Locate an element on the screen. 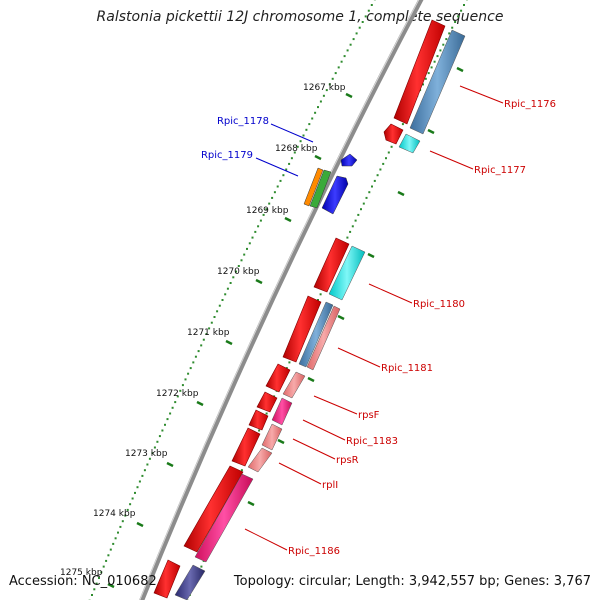  gene-Rpic_1179-orange is located at coordinates (313, 187).